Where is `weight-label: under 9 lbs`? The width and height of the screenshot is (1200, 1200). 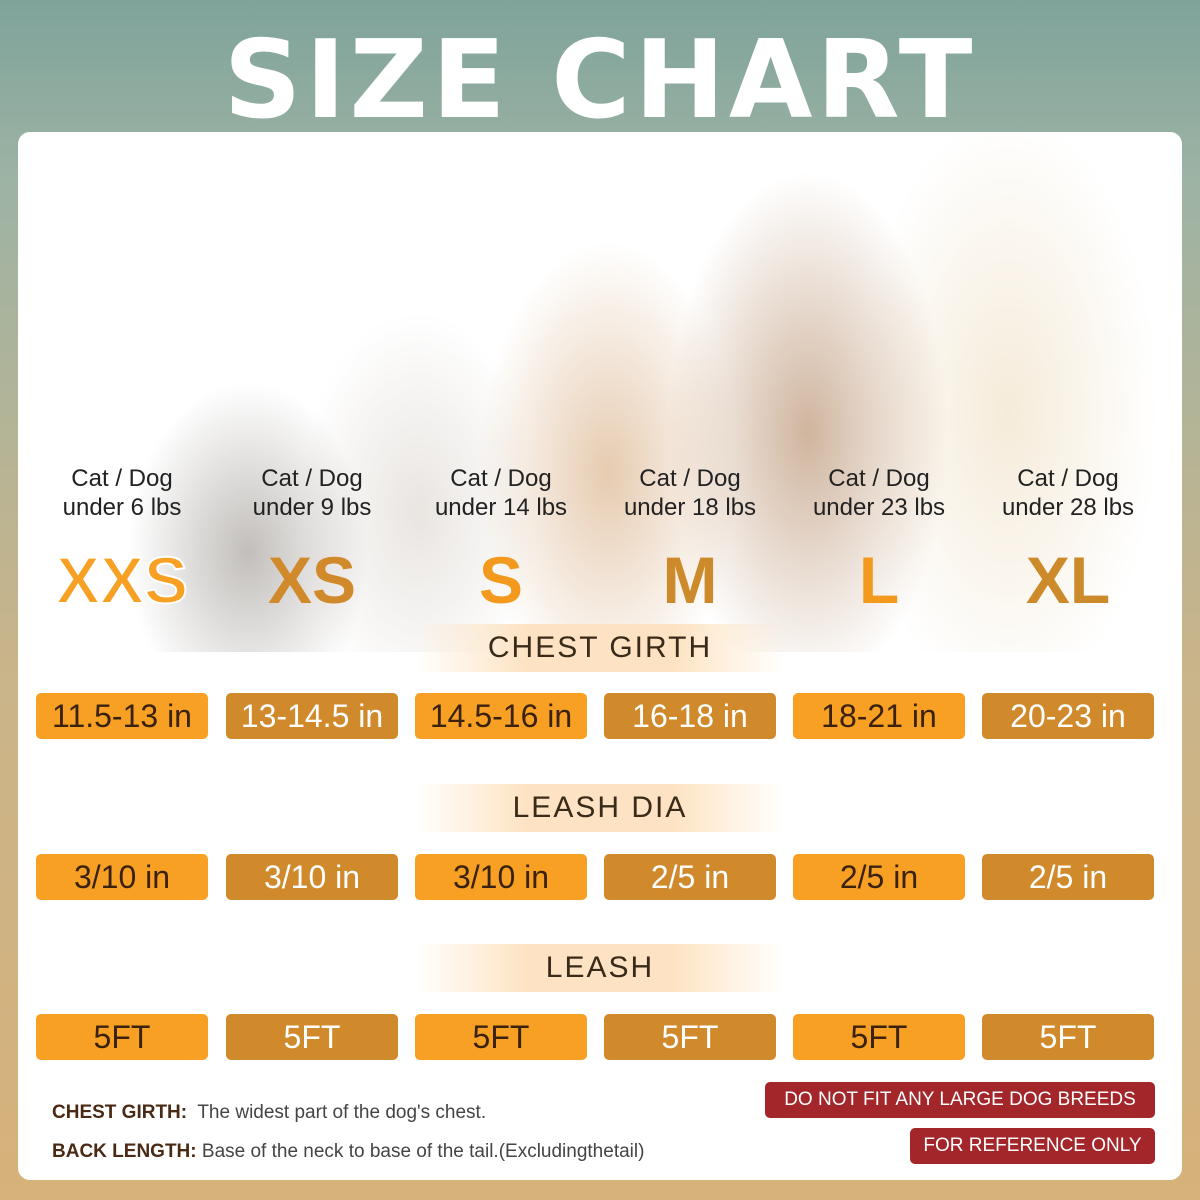 weight-label: under 9 lbs is located at coordinates (312, 507).